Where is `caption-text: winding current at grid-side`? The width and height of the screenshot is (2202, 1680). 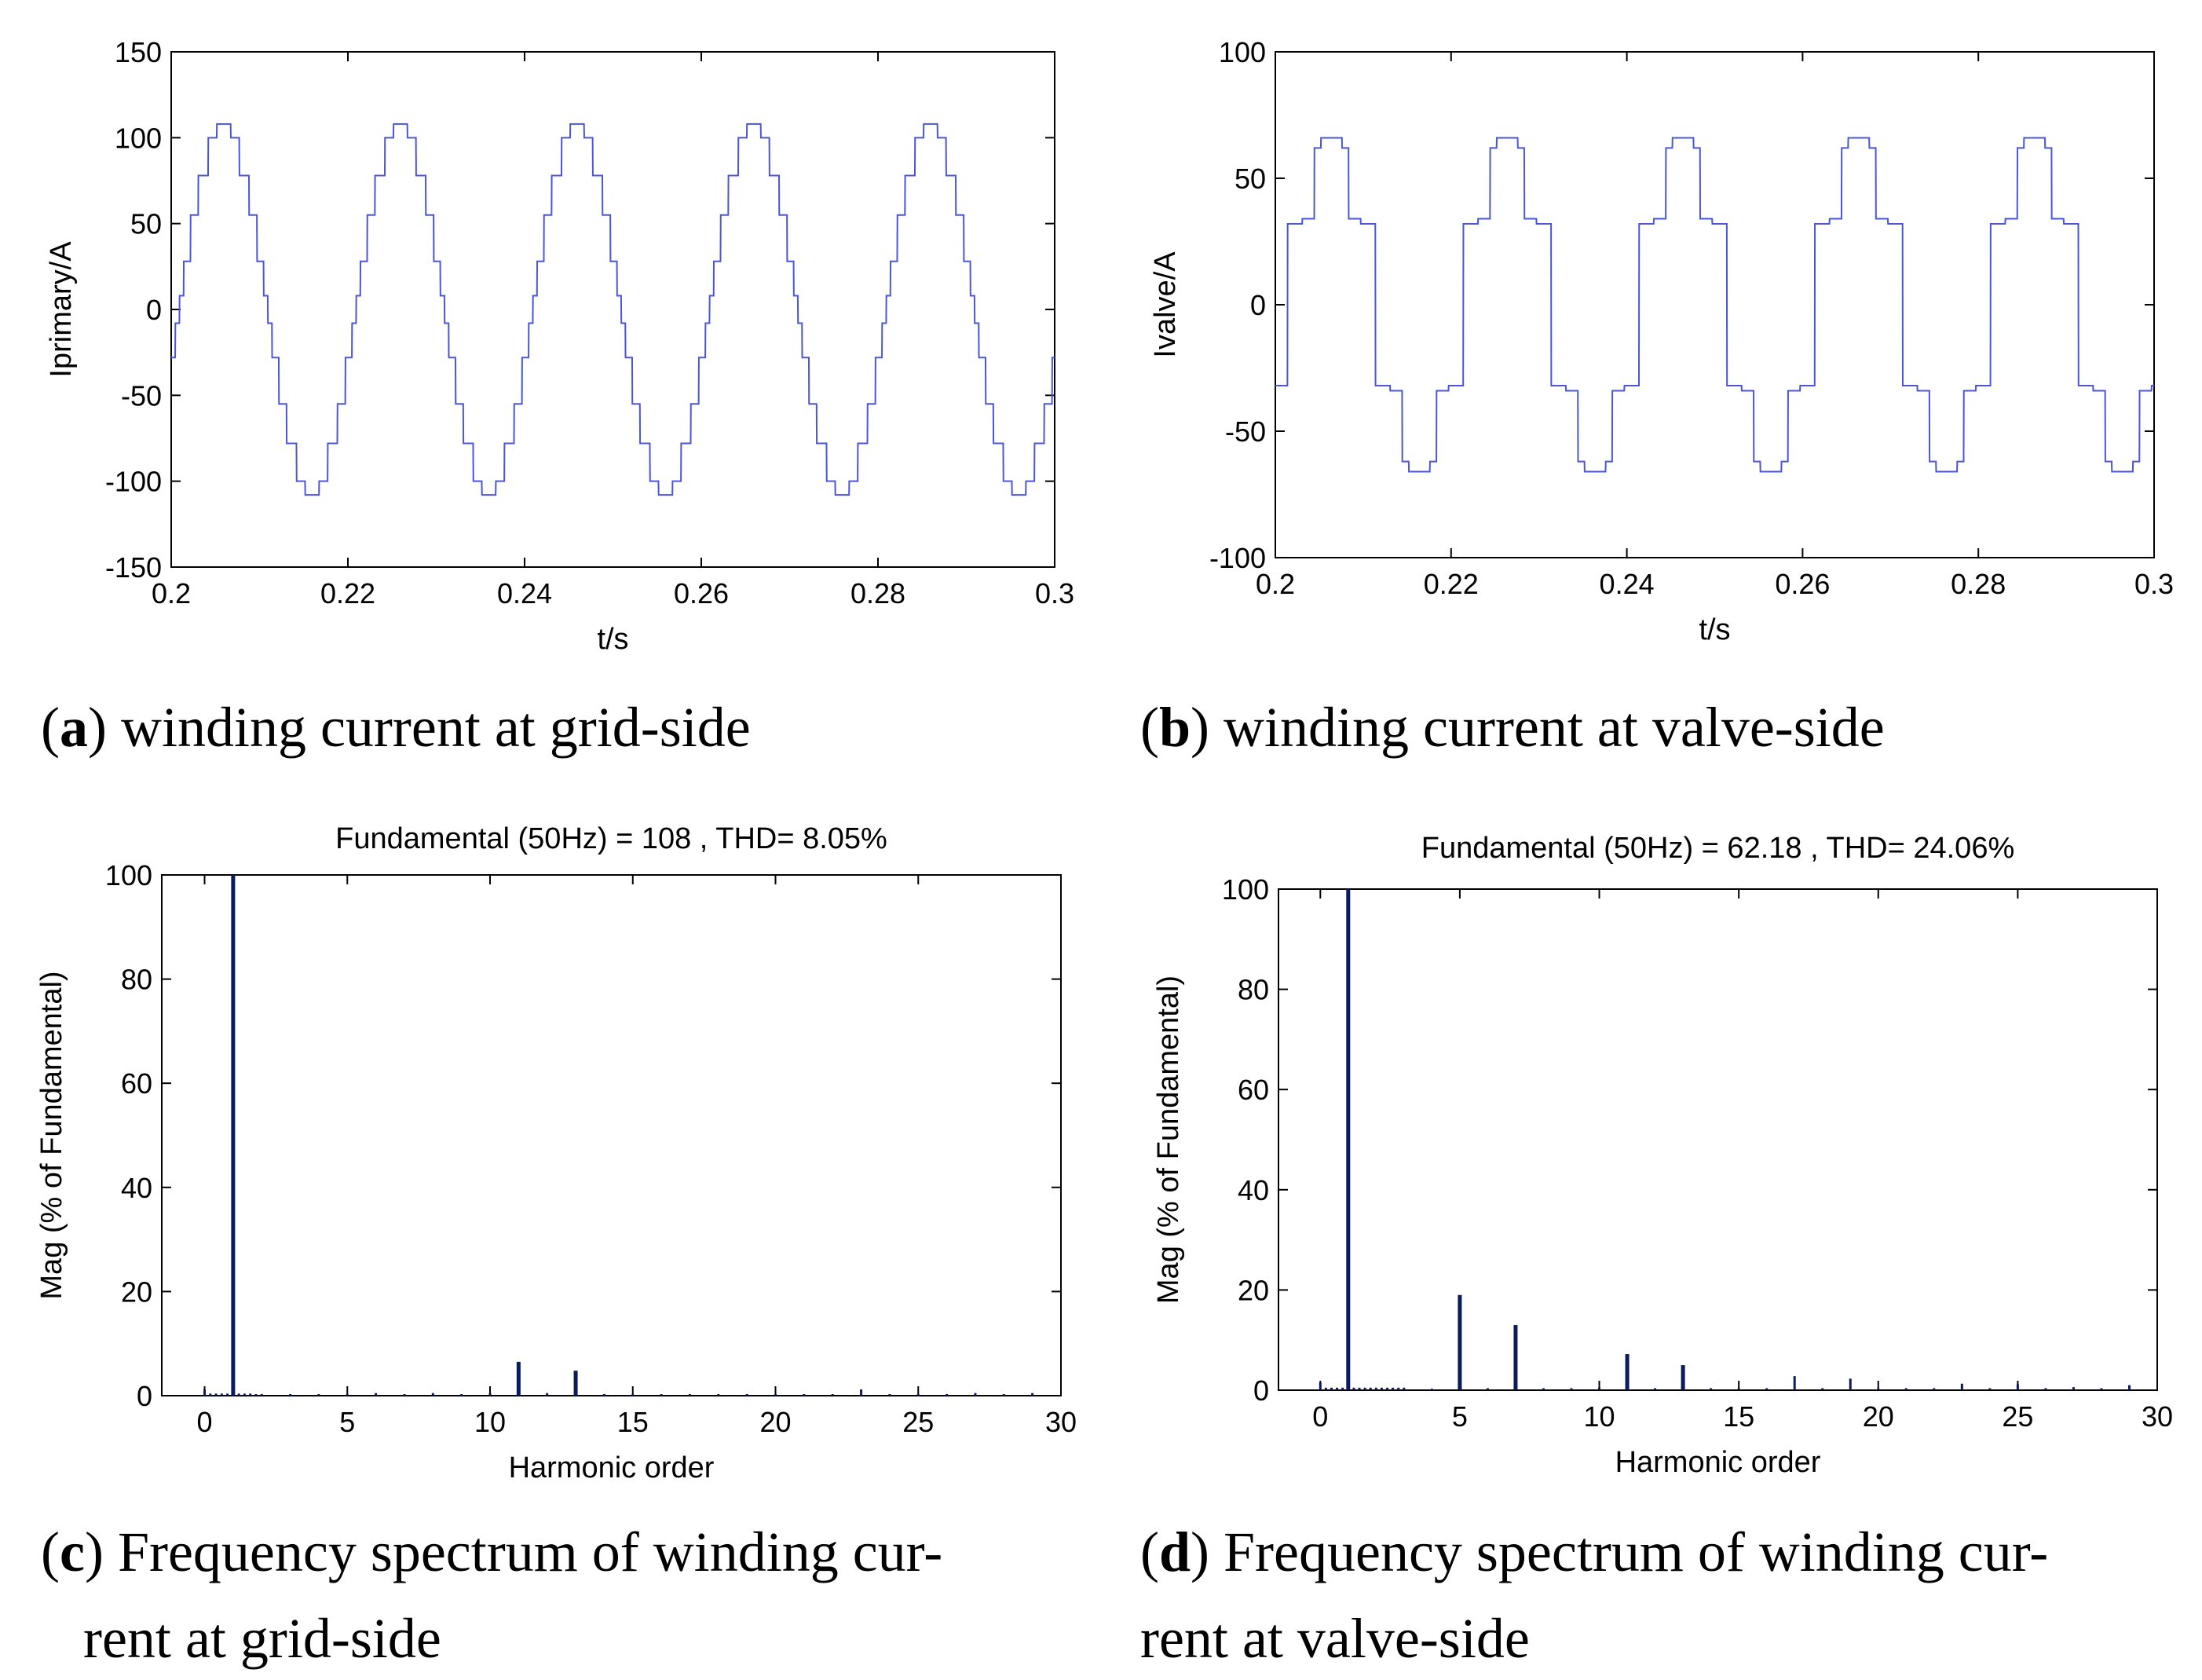 caption-text: winding current at grid-side is located at coordinates (436, 727).